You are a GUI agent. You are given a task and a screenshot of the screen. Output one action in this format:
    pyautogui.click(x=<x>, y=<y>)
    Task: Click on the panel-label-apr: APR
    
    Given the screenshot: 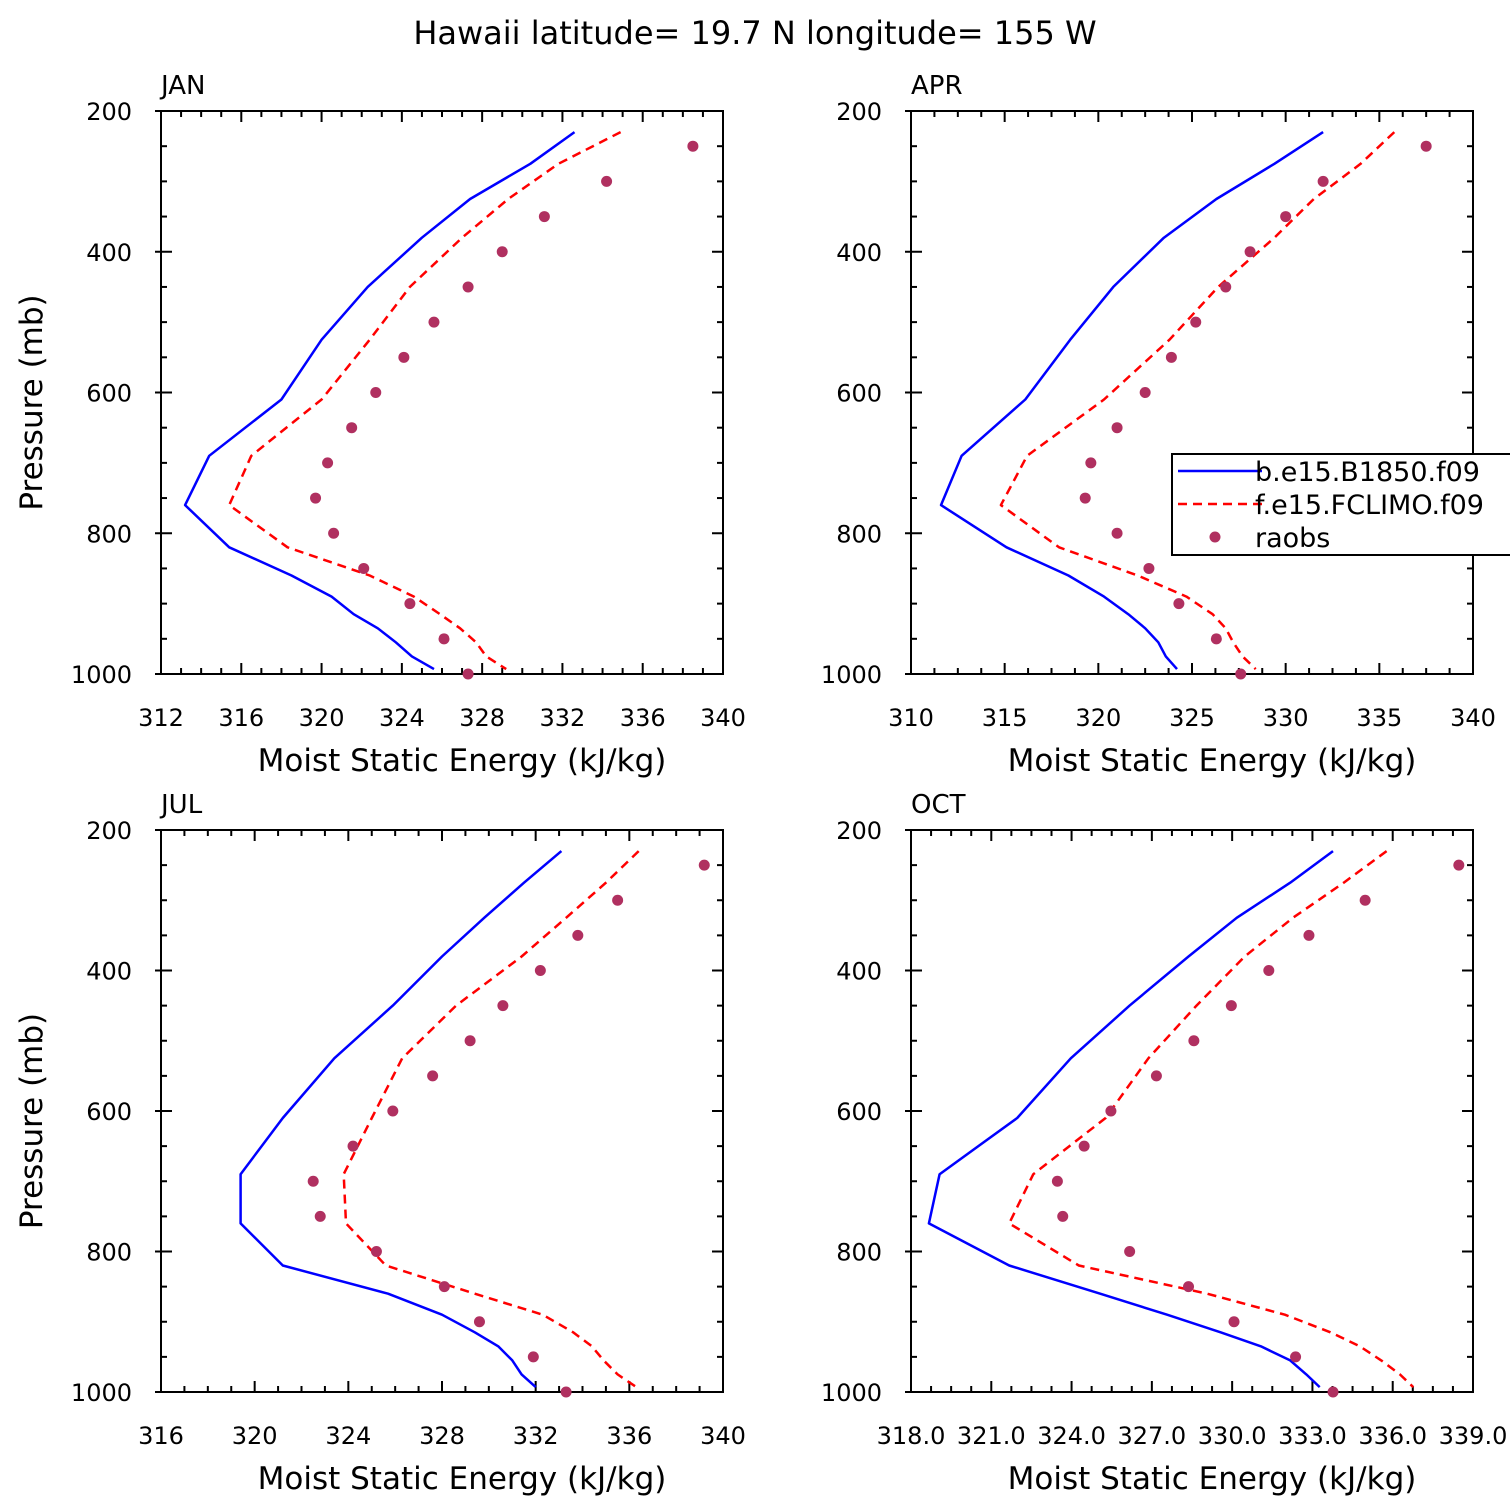 What is the action you would take?
    pyautogui.click(x=937, y=86)
    